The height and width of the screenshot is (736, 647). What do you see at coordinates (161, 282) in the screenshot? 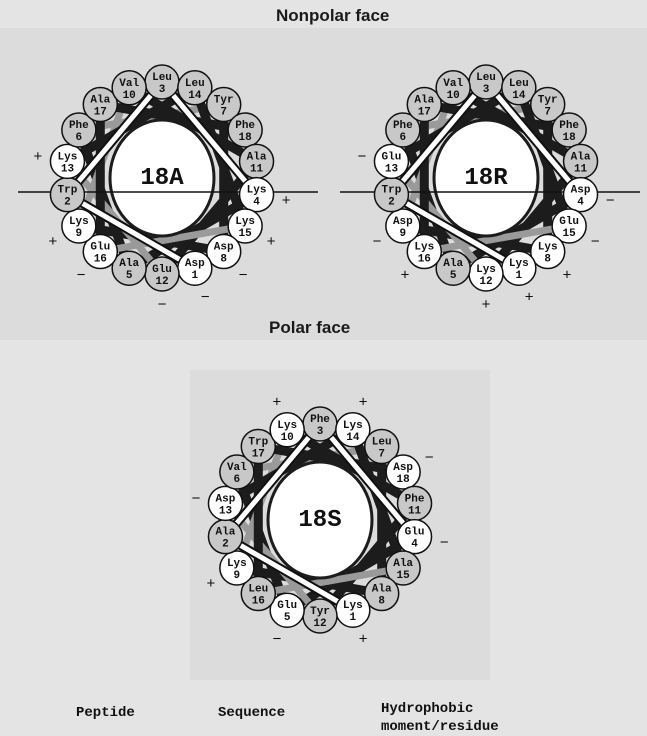
I see `residue-number: 12` at bounding box center [161, 282].